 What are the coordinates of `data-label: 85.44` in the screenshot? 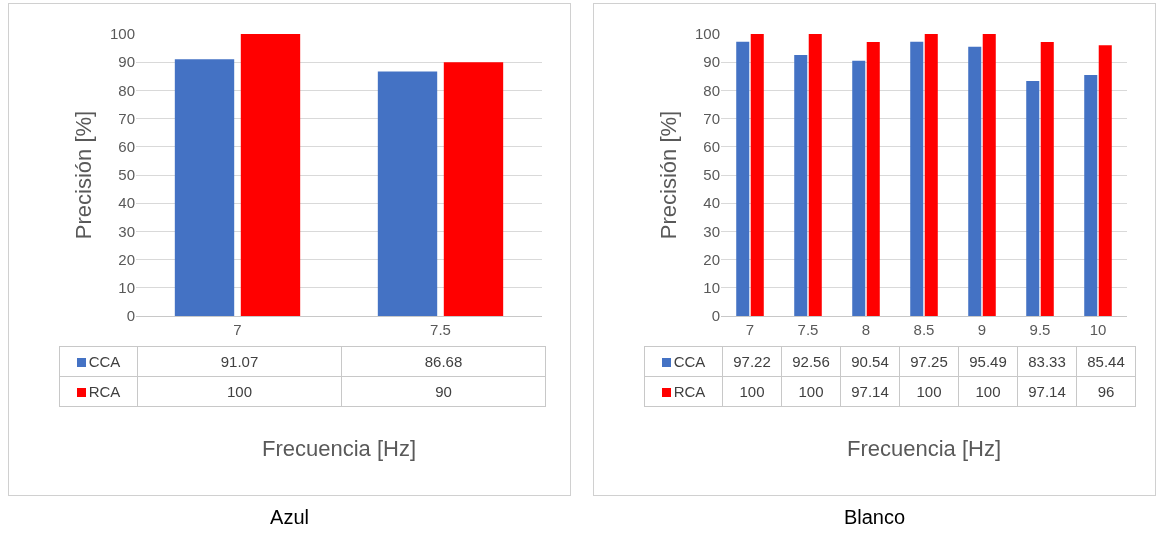 It's located at (1106, 361).